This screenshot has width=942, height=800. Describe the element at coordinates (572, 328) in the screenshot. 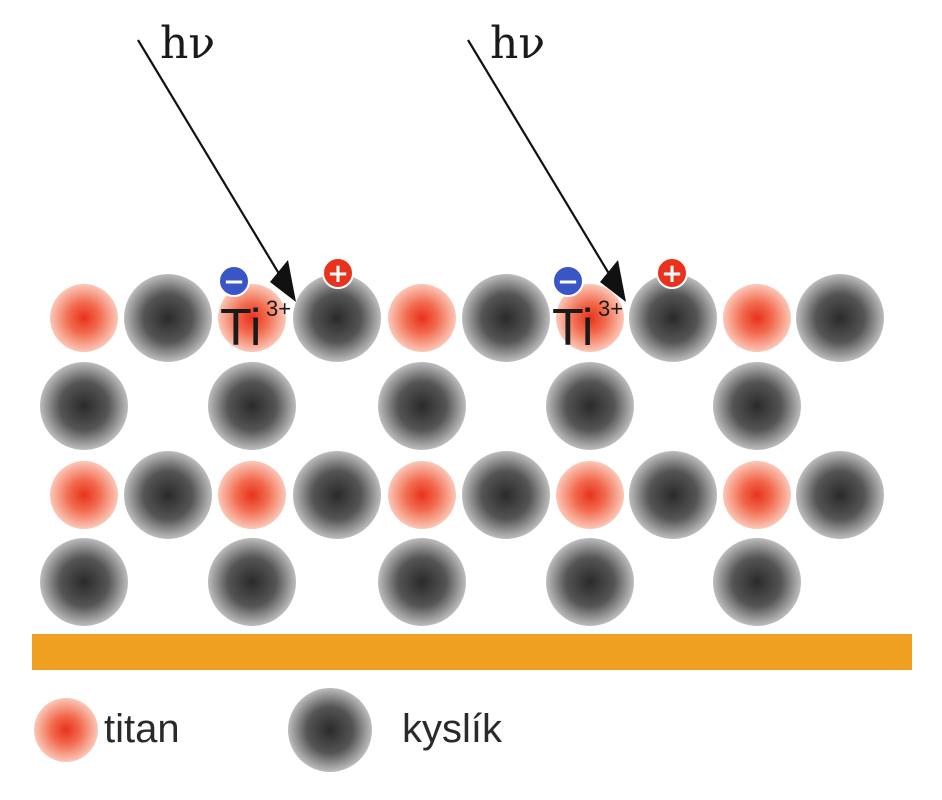

I see `ti-ion-label-right: Ti` at that location.